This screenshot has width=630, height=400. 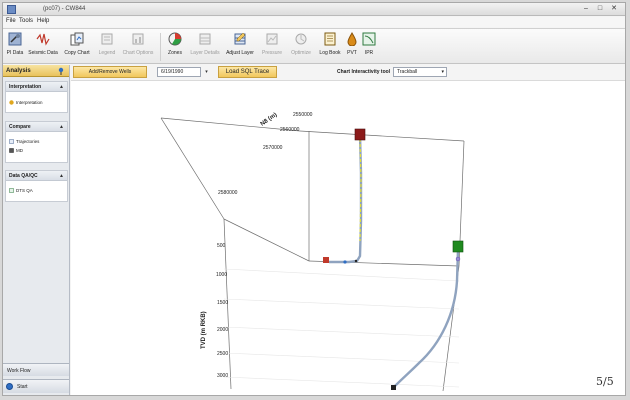 I want to click on analysis-header: Analysis, so click(x=36, y=71).